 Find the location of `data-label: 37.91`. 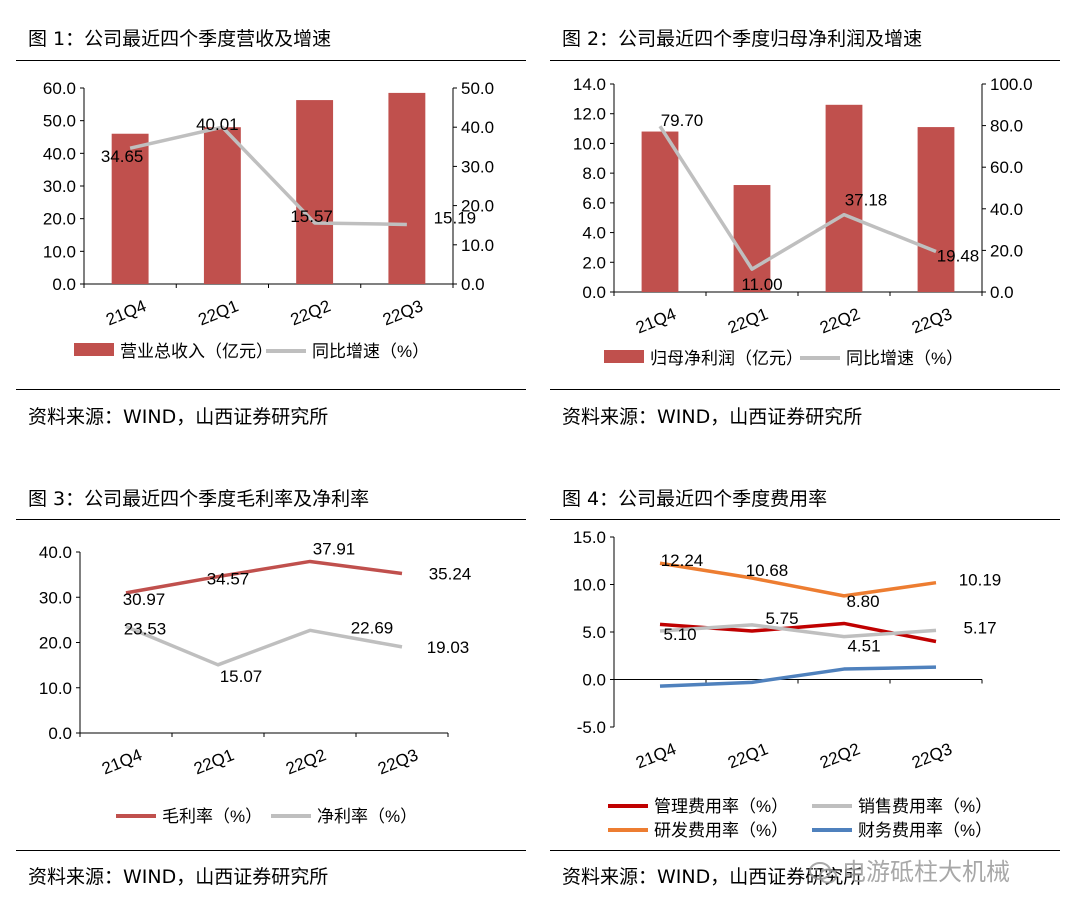

data-label: 37.91 is located at coordinates (334, 548).